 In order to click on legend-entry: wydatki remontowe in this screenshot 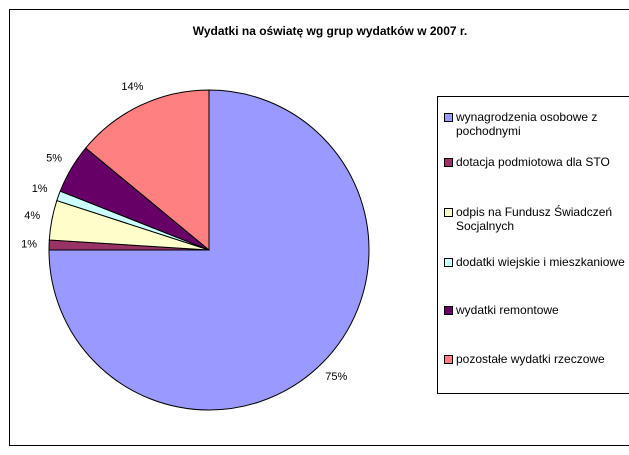, I will do `click(536, 310)`.